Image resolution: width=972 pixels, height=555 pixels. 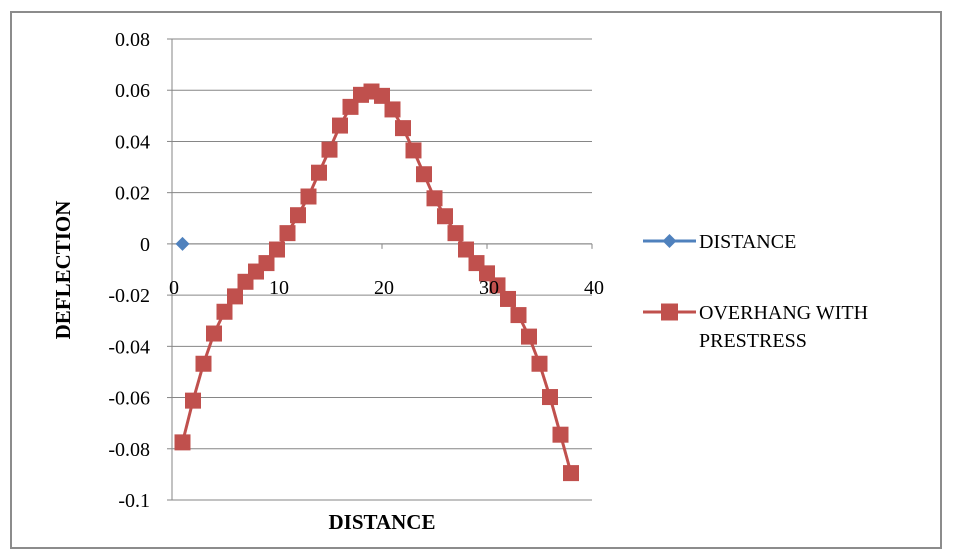 I want to click on legend-label-overhang-line1: OVERHANG WITH, so click(x=783, y=313).